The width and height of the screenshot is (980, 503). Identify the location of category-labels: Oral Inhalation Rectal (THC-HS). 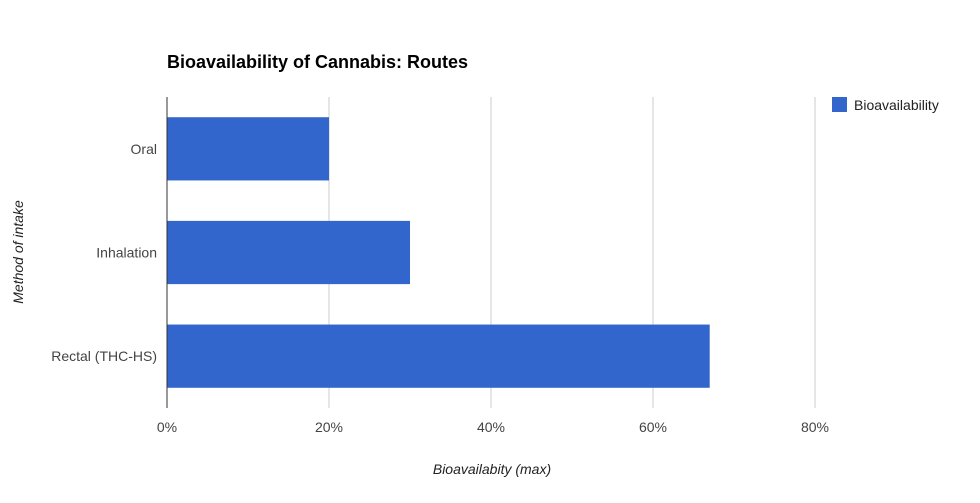
(104, 252).